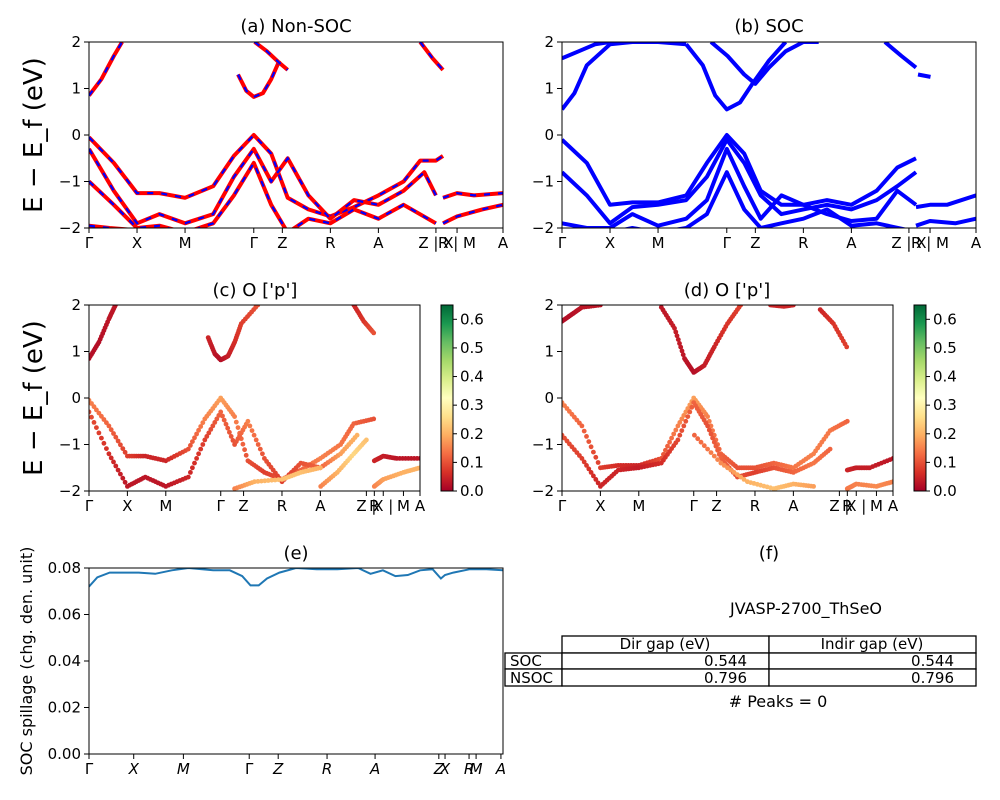 This screenshot has height=800, width=1000. I want to click on panel-e-plot: 0.080.060.040.020.00Γ X M Γ Z R A ZX RM A, so click(277, 668).